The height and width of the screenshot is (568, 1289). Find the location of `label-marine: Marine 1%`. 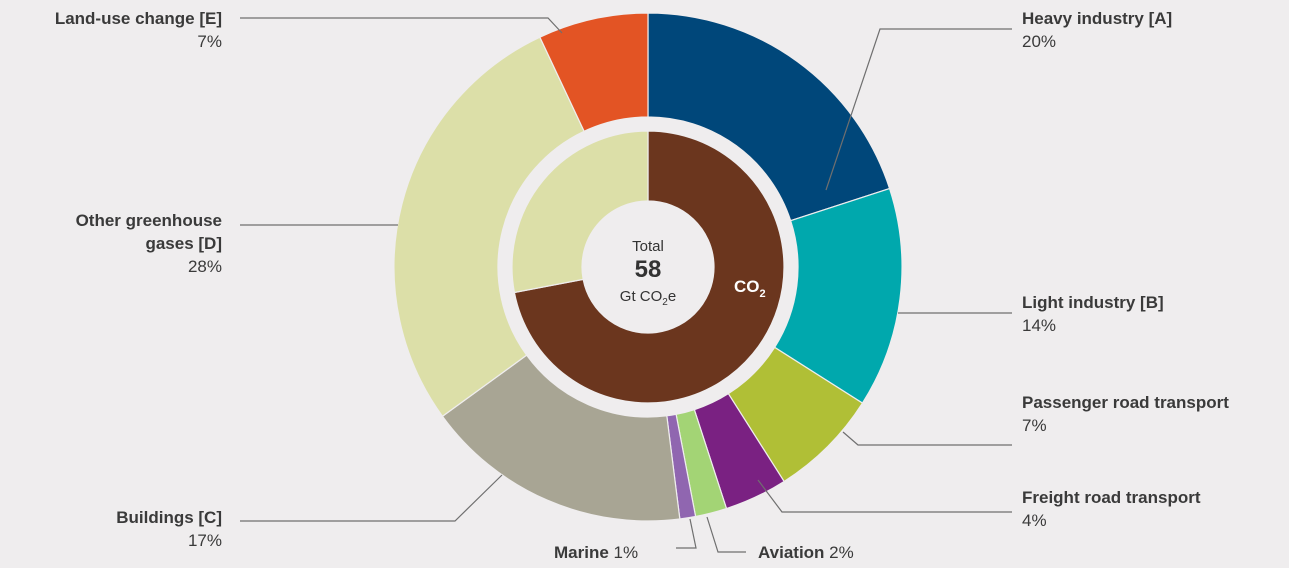

label-marine: Marine 1% is located at coordinates (596, 552).